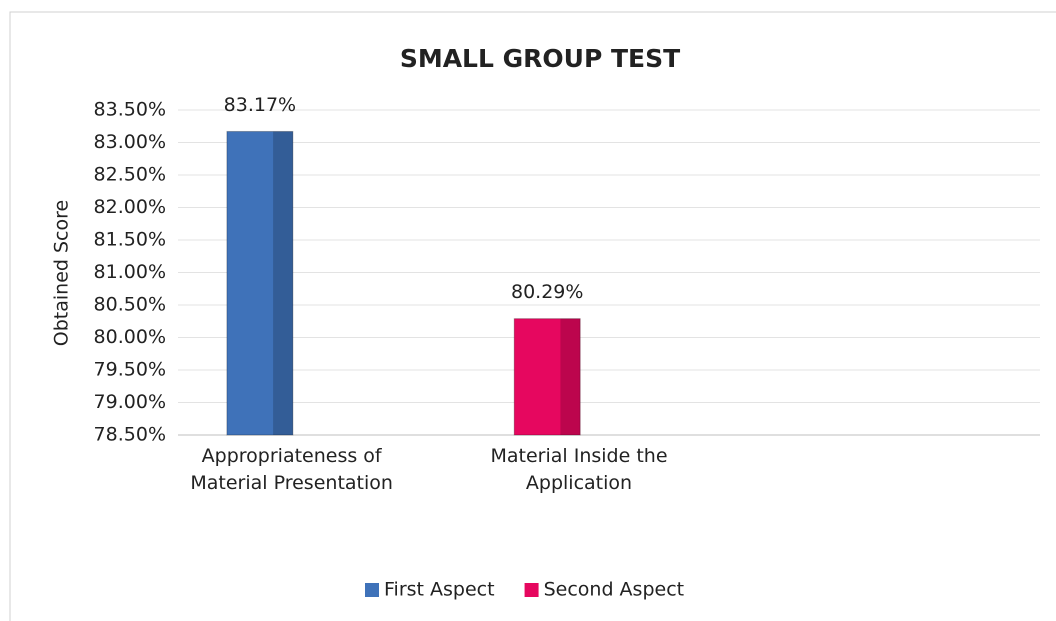 The width and height of the screenshot is (1056, 621). What do you see at coordinates (130, 337) in the screenshot?
I see `y-tick-label: 80.00%` at bounding box center [130, 337].